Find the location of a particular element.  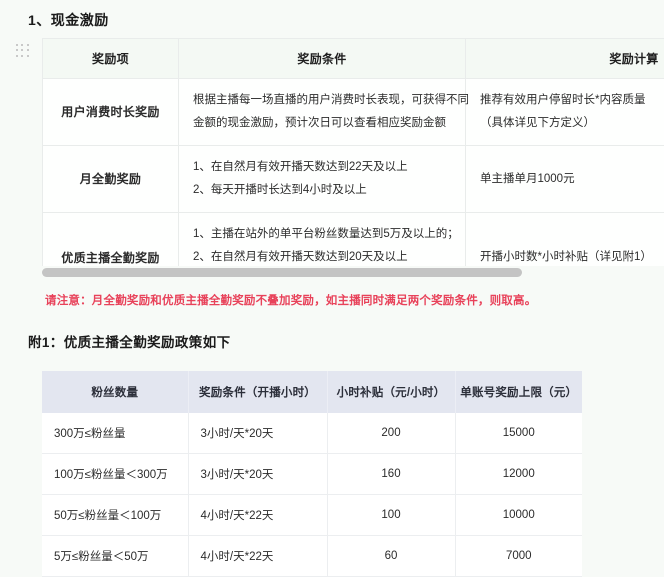

column-header-hourly-subsidy: 小时补贴（元/小时） is located at coordinates (391, 392).